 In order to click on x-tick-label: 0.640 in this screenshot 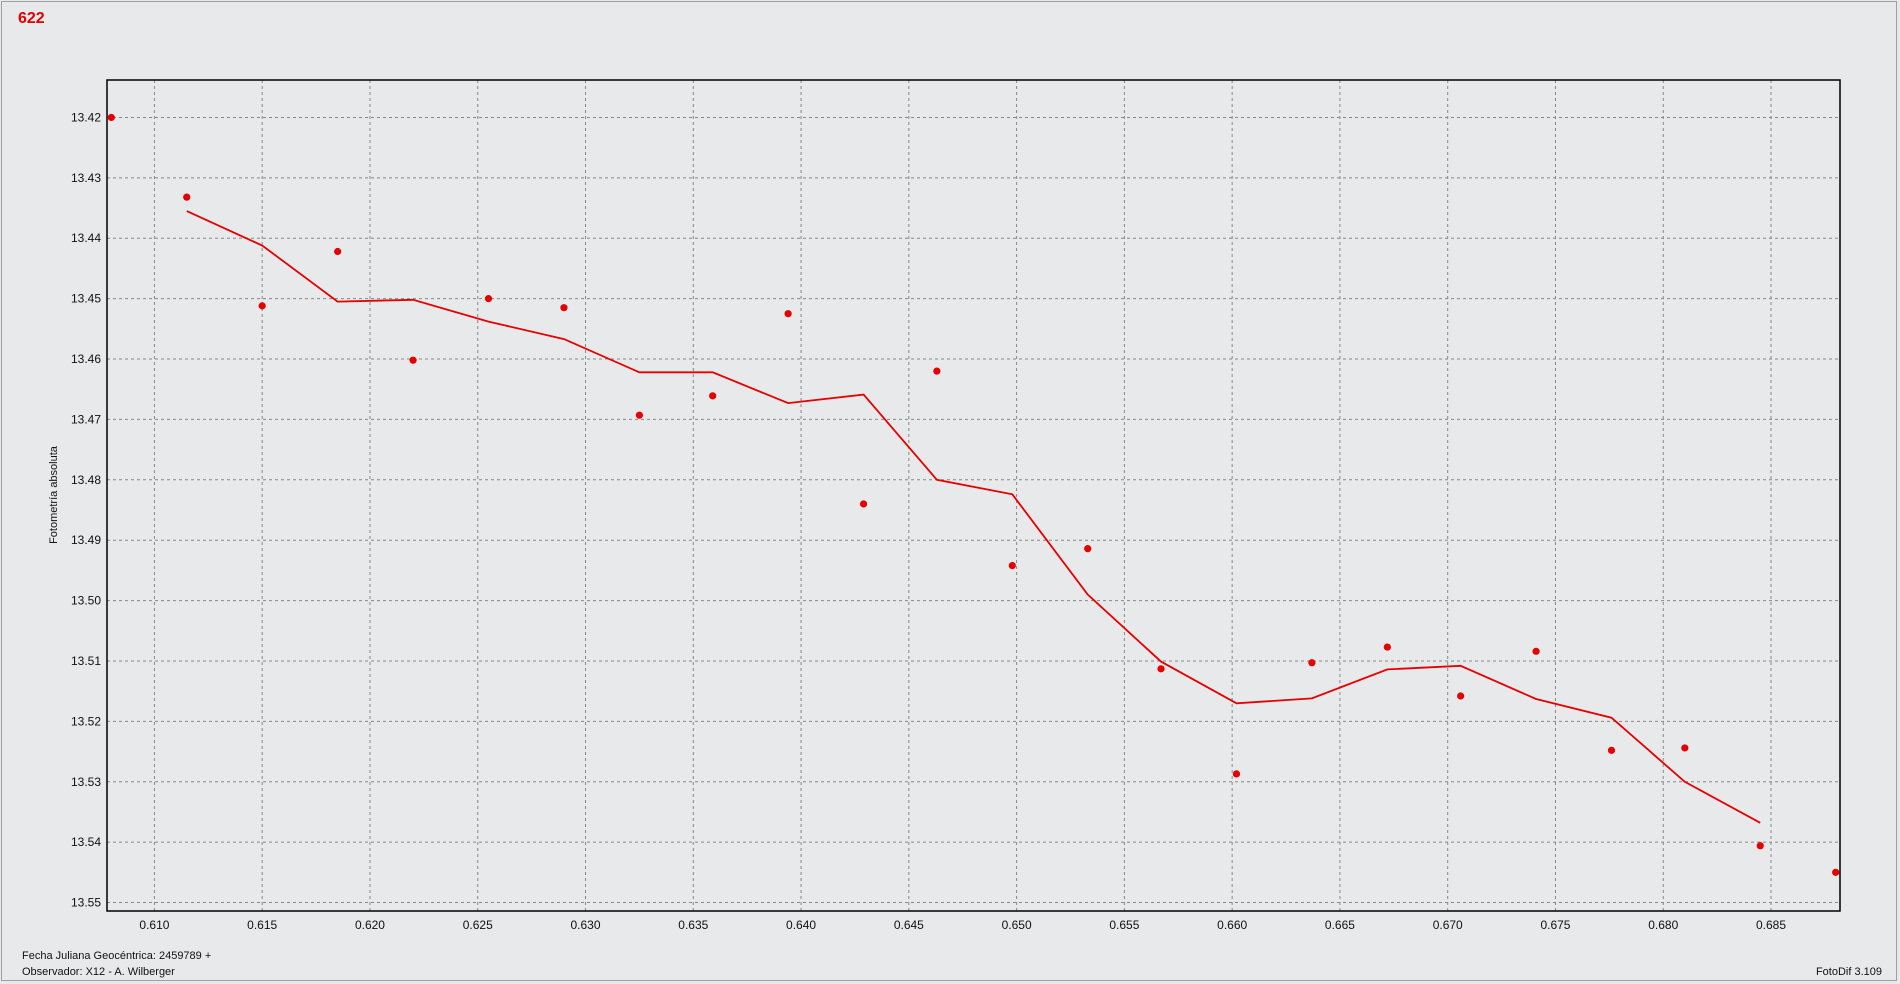, I will do `click(801, 925)`.